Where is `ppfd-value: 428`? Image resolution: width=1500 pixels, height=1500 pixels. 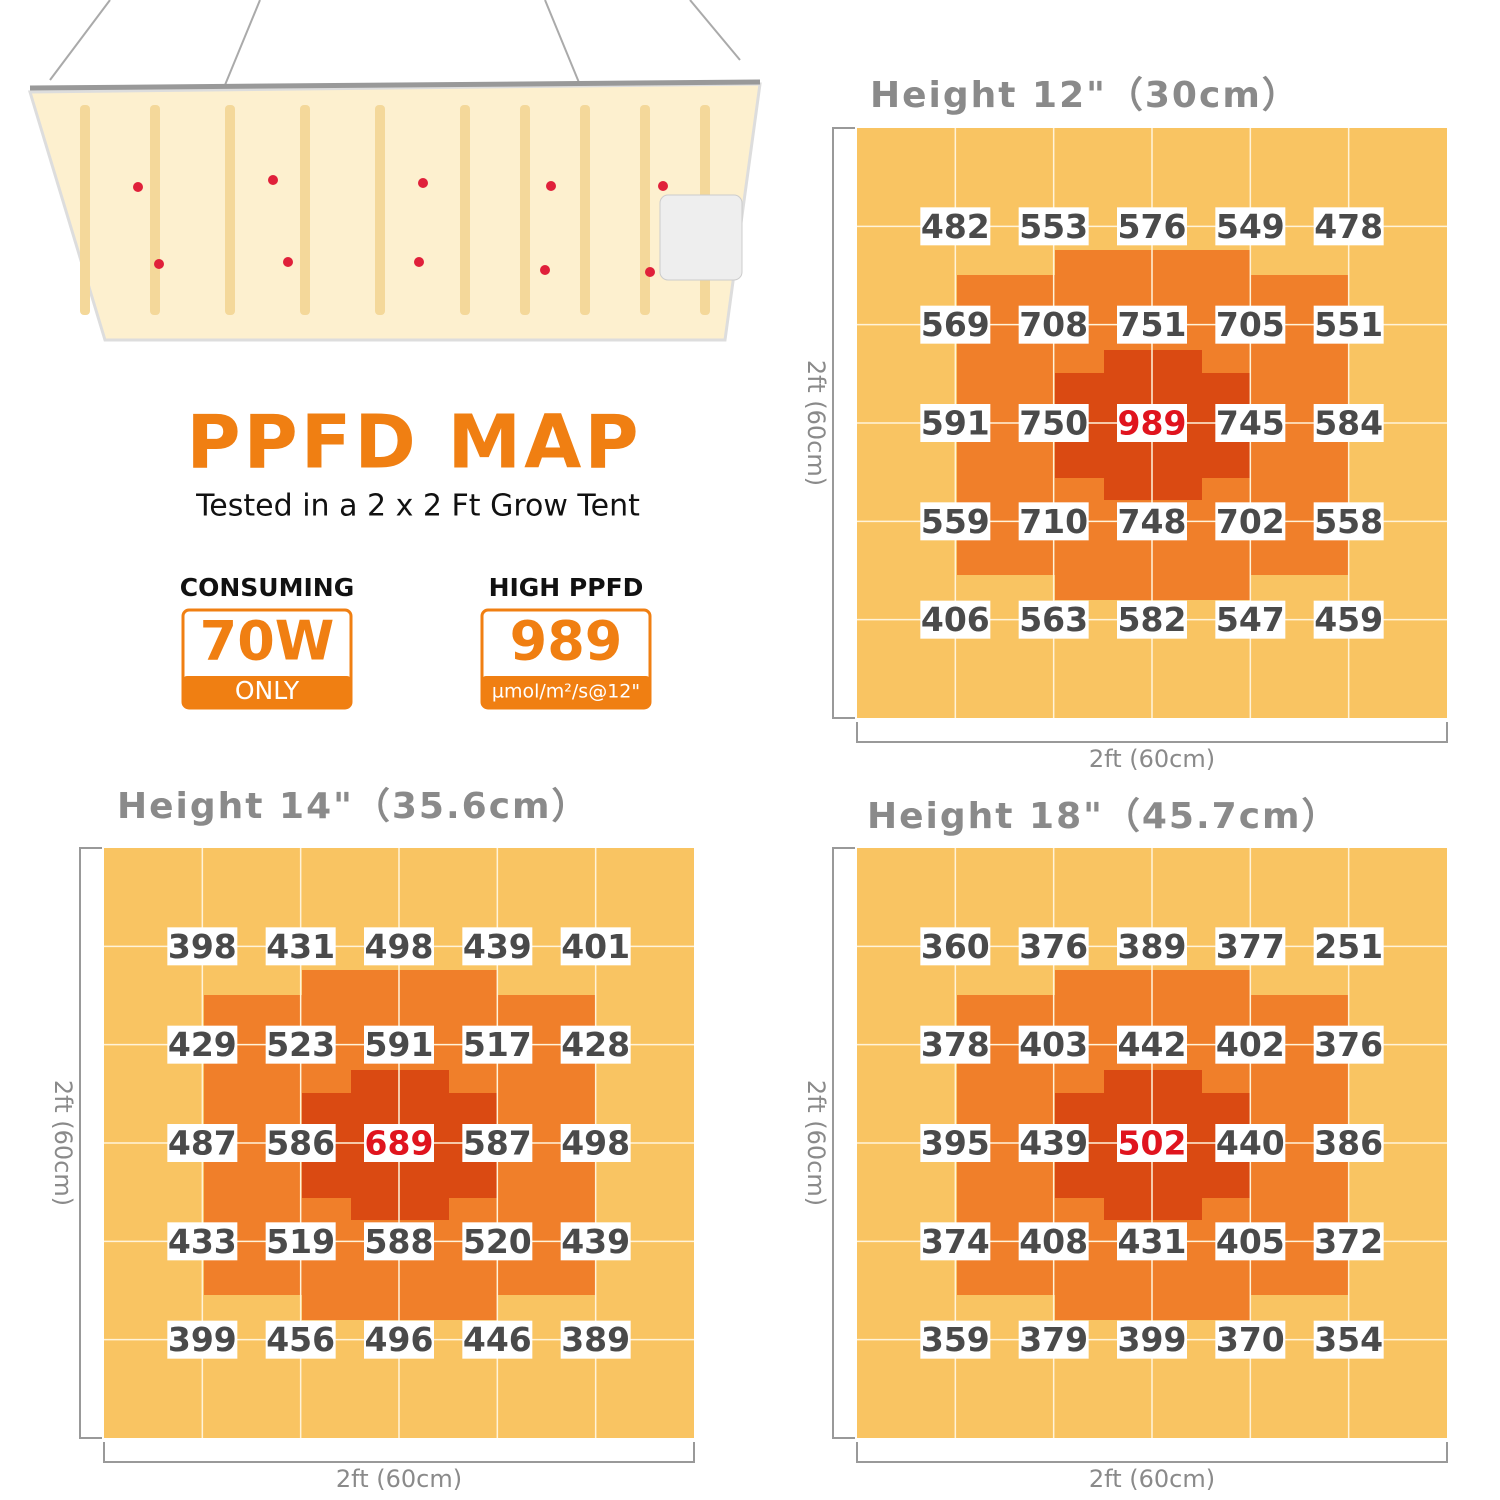
ppfd-value: 428 is located at coordinates (595, 1044).